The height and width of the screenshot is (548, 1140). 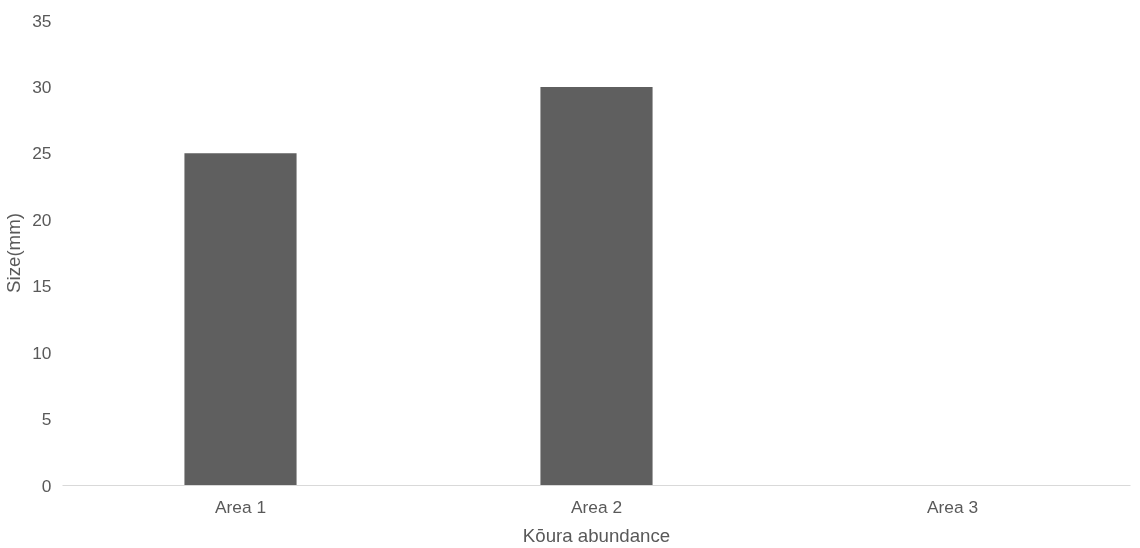 I want to click on y-tick-label: 20, so click(x=42, y=219).